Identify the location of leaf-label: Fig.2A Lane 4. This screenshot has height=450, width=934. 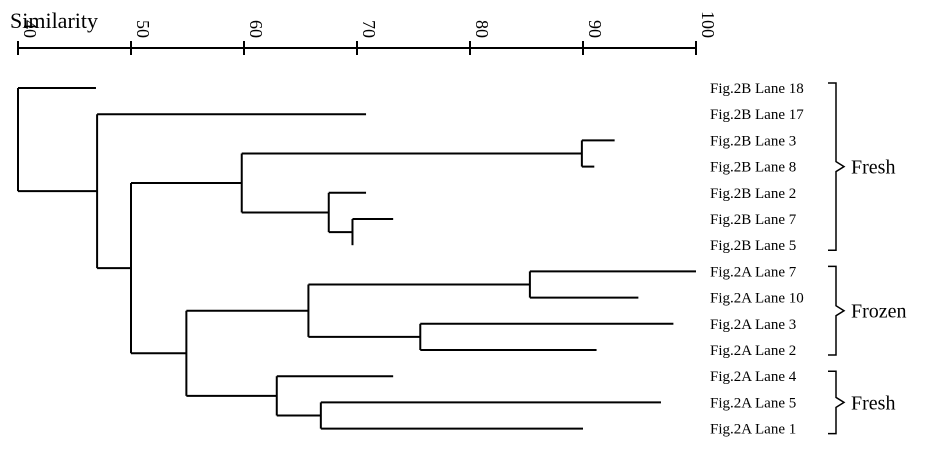
(753, 377).